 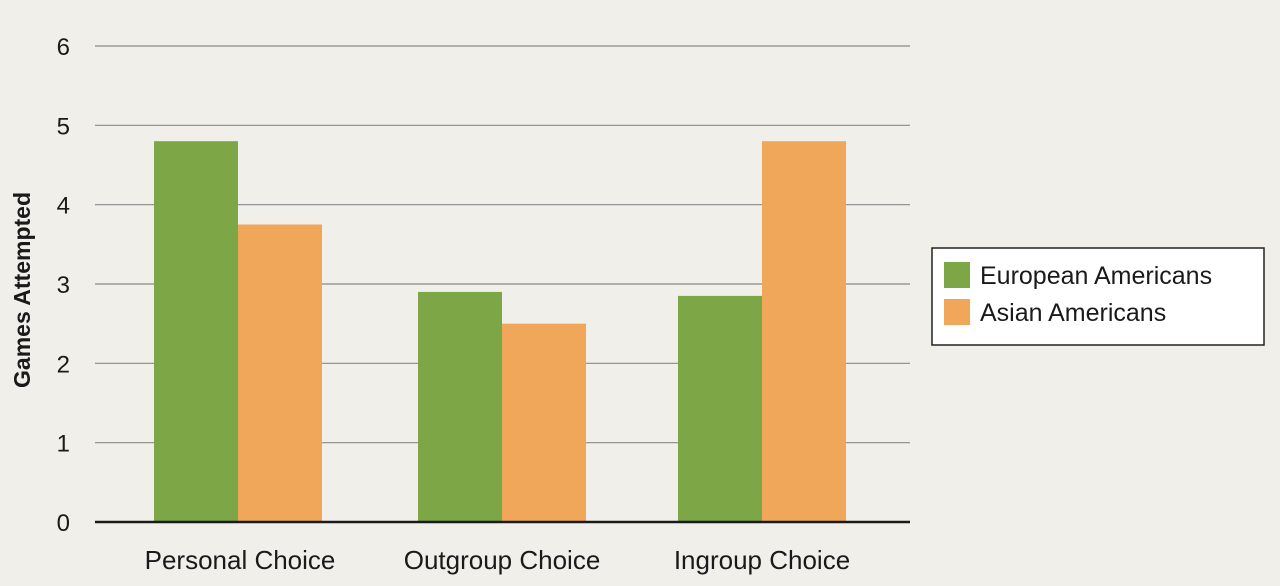 I want to click on x-category-label: Personal Choice, so click(x=240, y=560).